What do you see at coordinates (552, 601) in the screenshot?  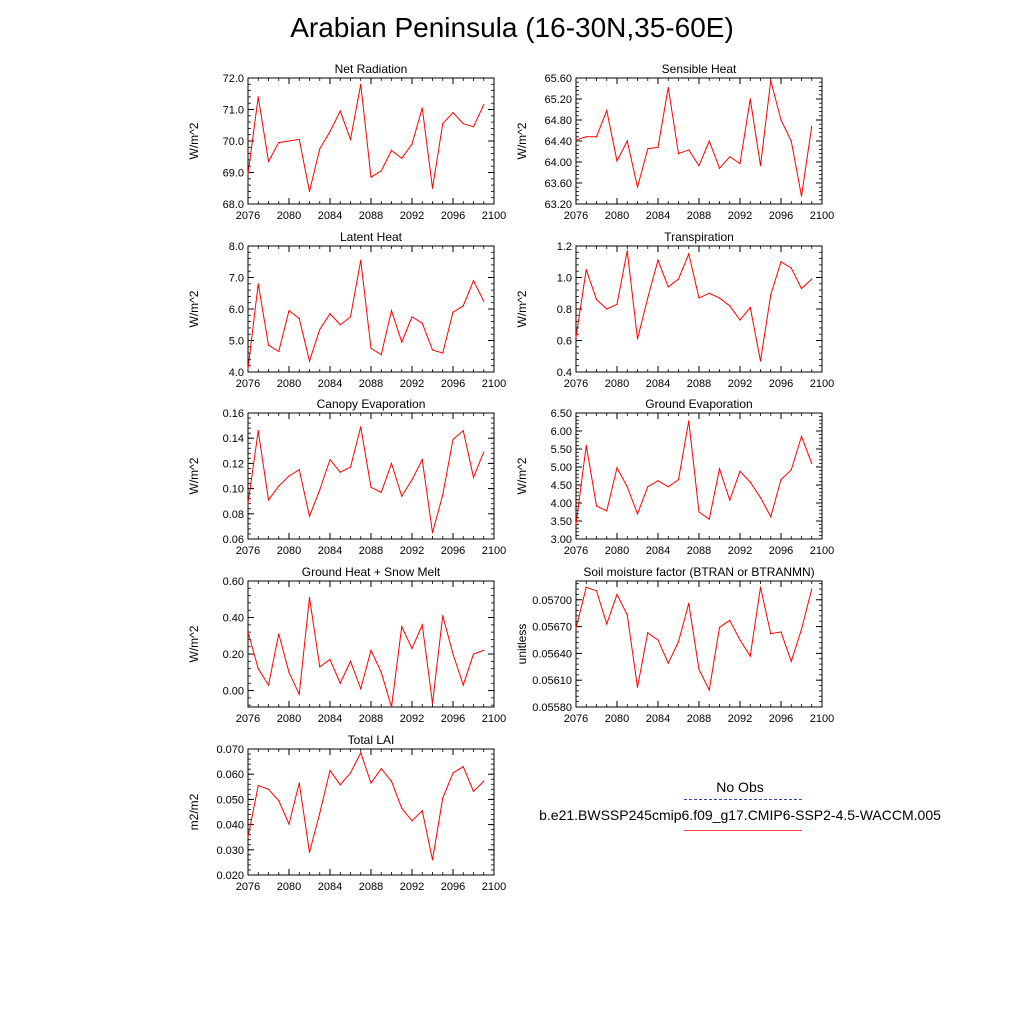 I see `y-tick-label: 0.05700` at bounding box center [552, 601].